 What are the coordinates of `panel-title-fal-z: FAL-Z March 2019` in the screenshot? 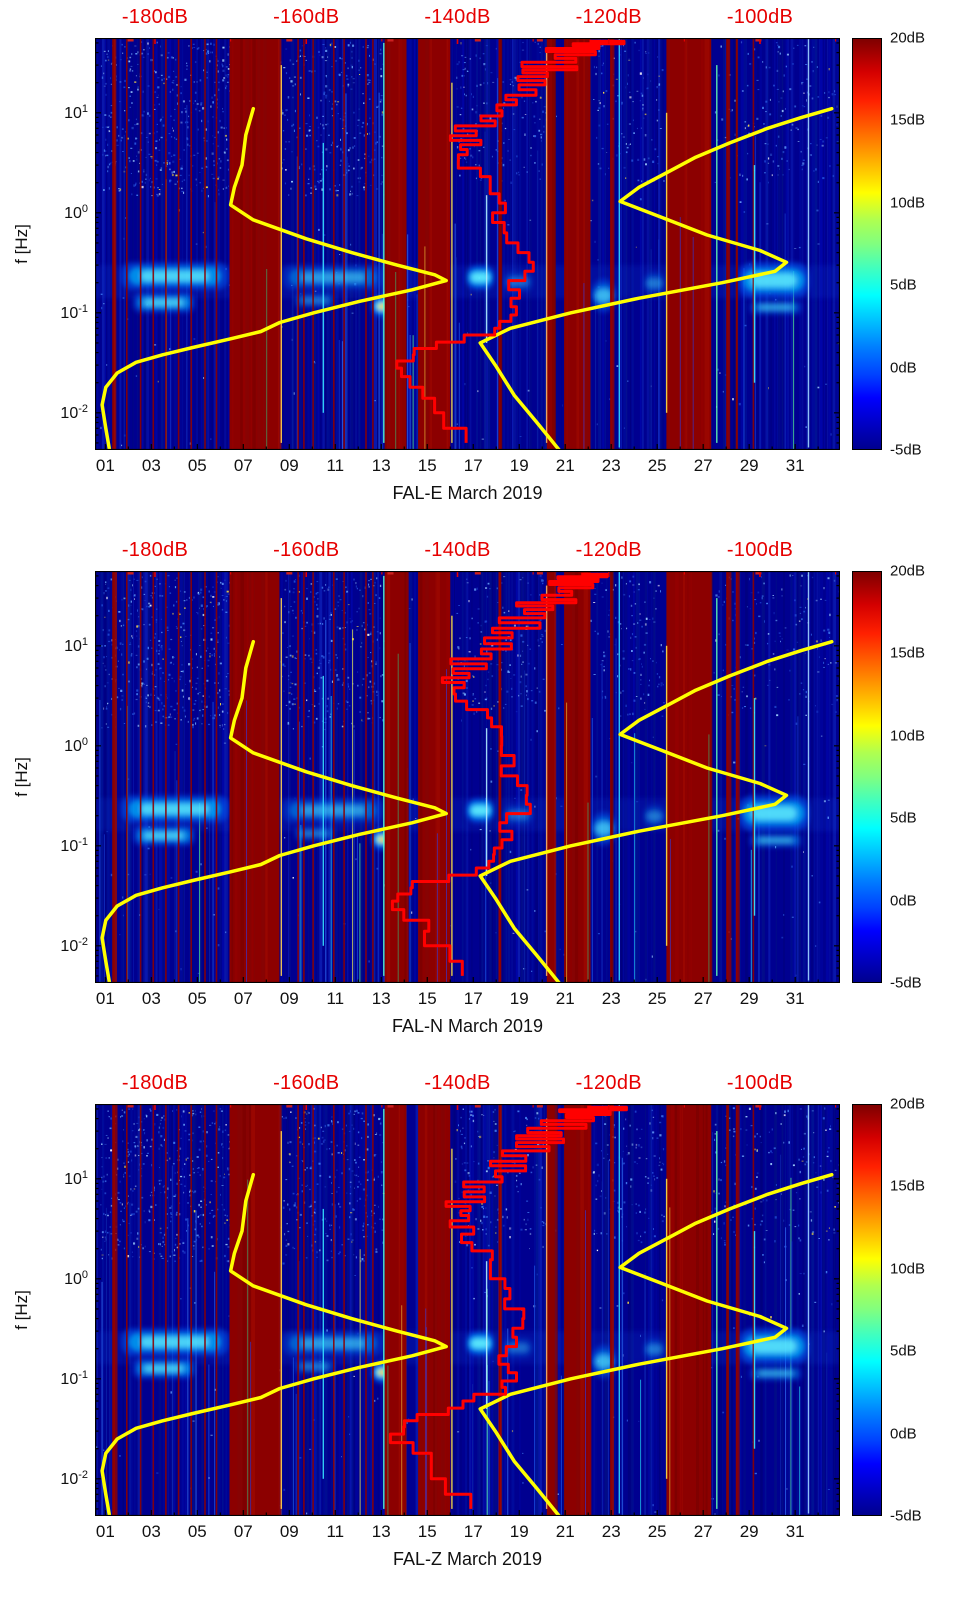 It's located at (467, 1559).